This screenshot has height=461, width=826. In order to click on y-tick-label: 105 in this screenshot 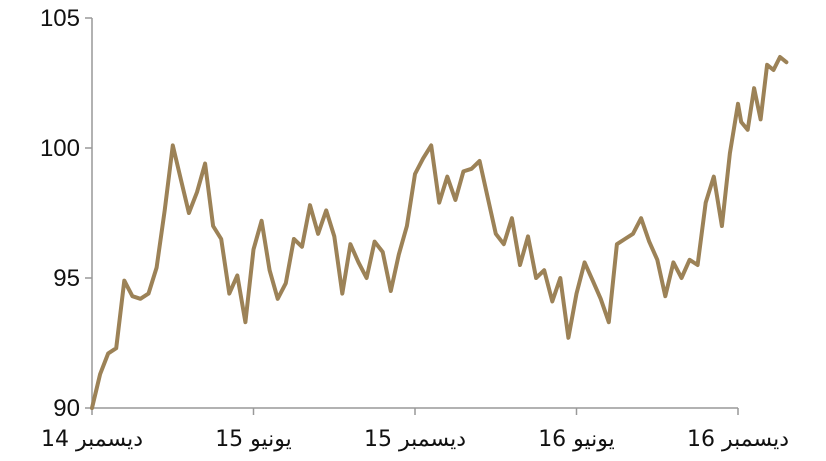, I will do `click(60, 18)`.